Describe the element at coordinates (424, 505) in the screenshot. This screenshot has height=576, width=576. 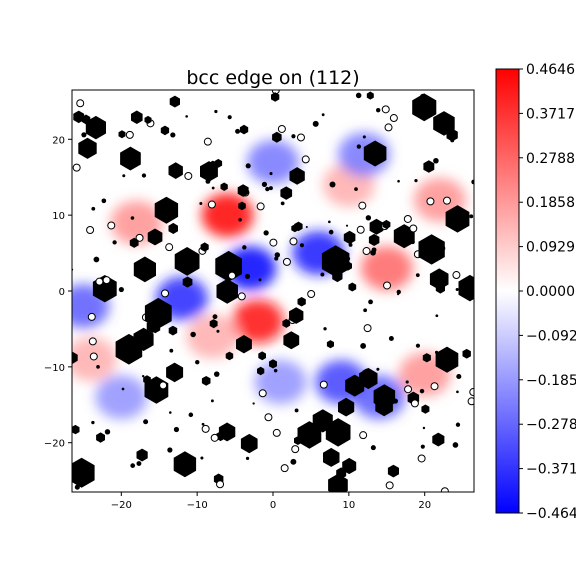
I see `x-tick-label: 20` at that location.